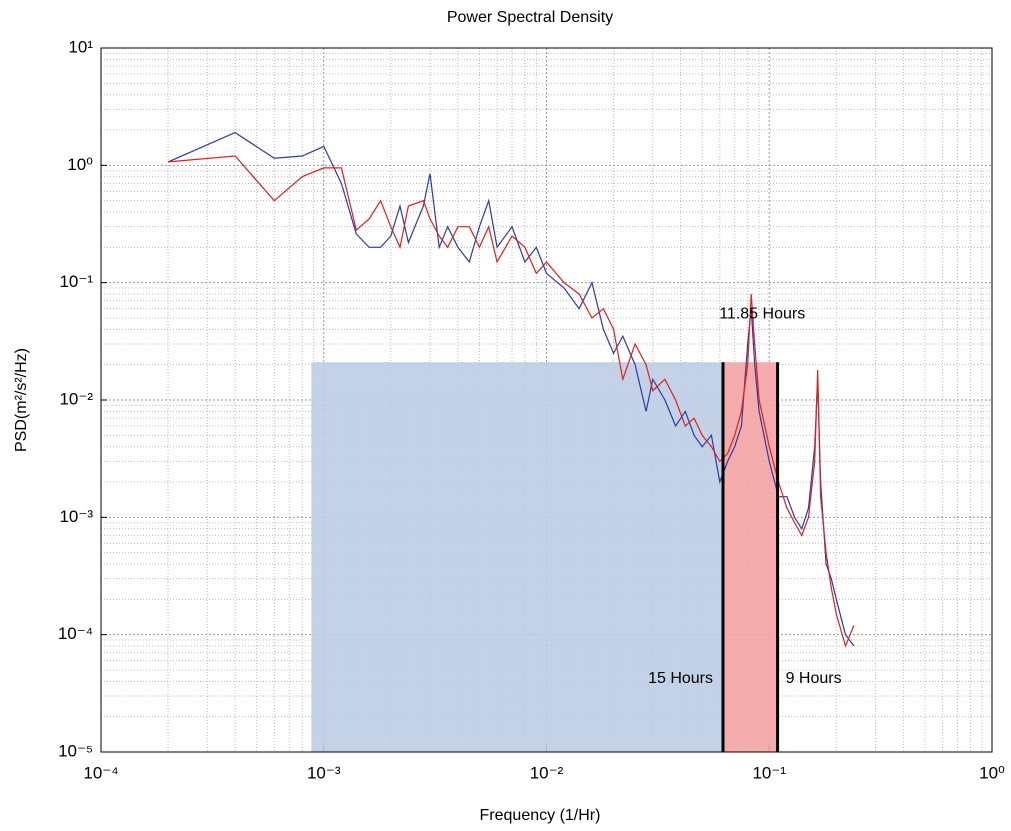 The height and width of the screenshot is (831, 1011). I want to click on x-tick-label: 10⁻⁴, so click(100, 772).